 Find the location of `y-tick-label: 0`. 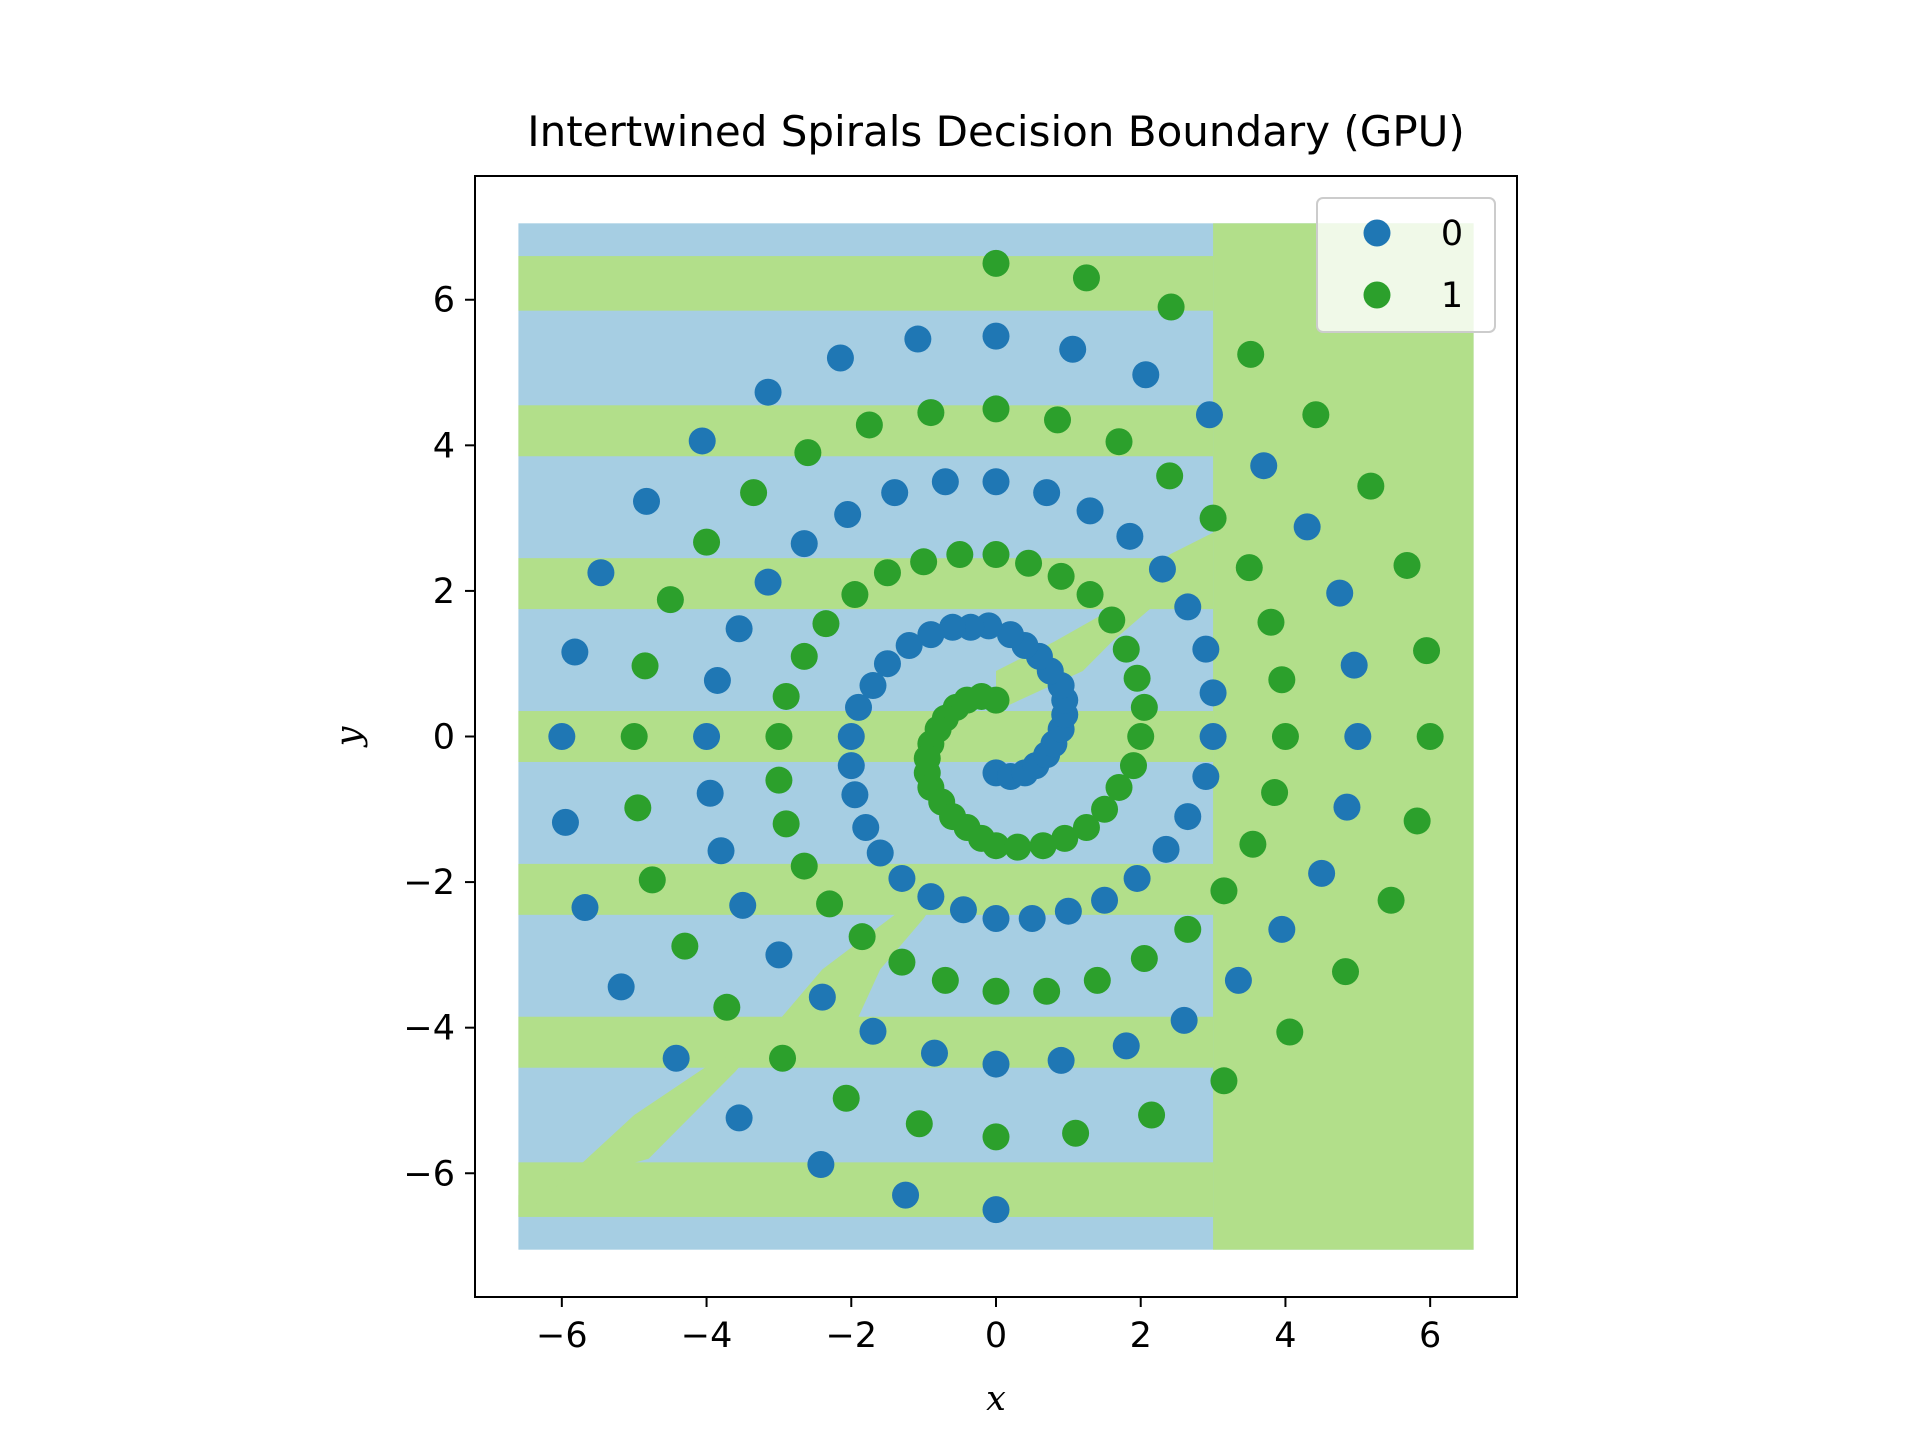

y-tick-label: 0 is located at coordinates (444, 738).